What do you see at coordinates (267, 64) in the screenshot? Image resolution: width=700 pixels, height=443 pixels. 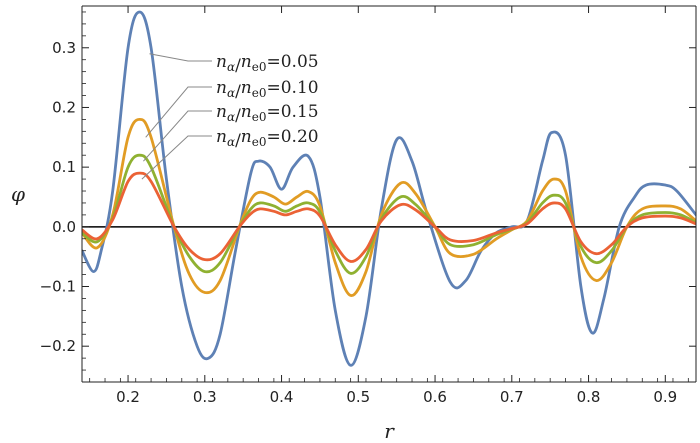 I see `legend-label-1: nα/ne0=0.05` at bounding box center [267, 64].